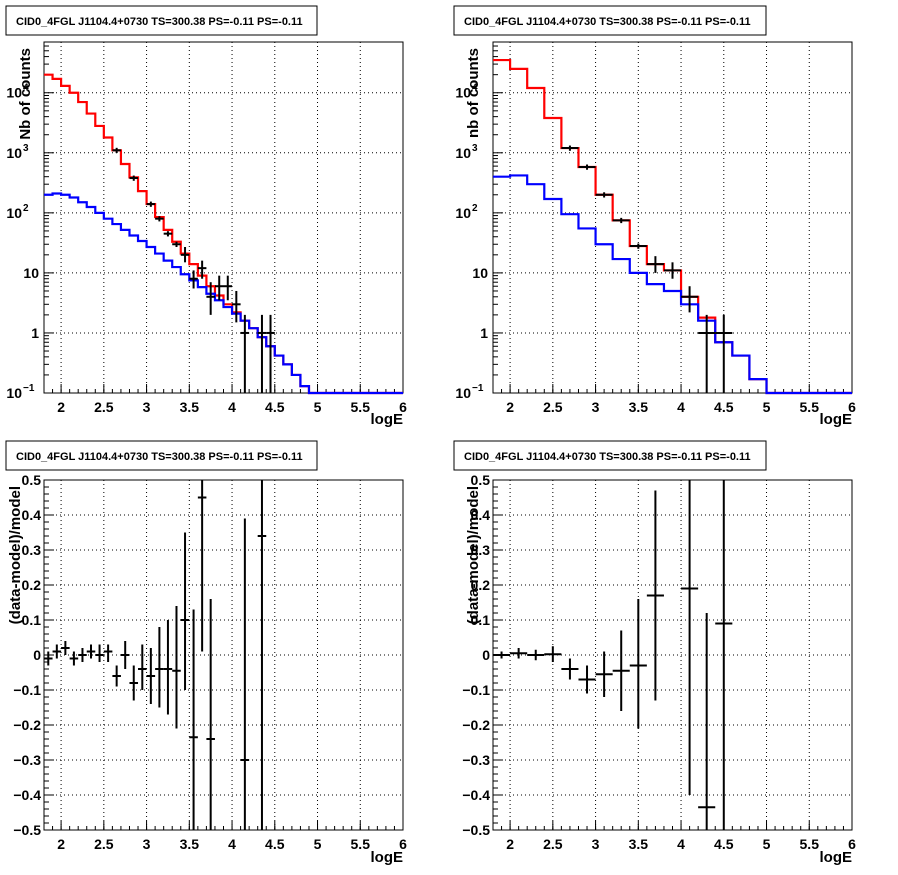  I want to click on y-tick-label: 0.4, so click(481, 515).